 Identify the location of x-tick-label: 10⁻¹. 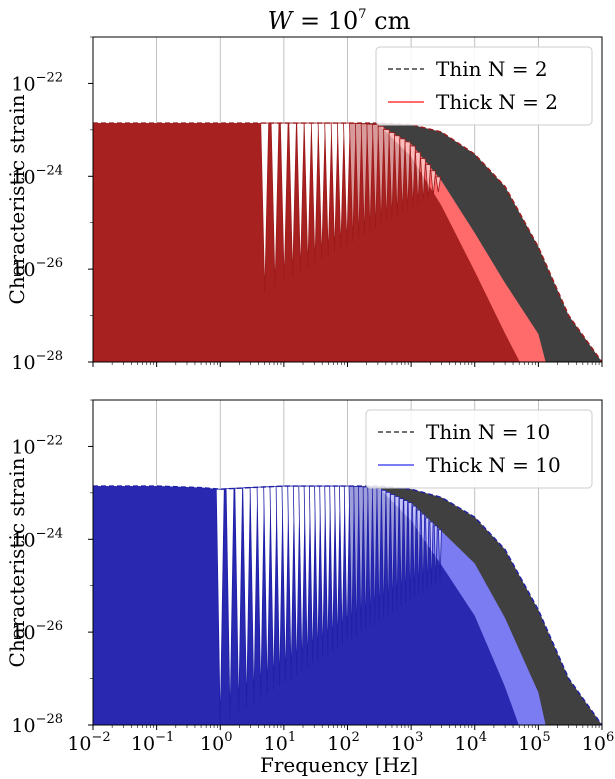
(152, 742).